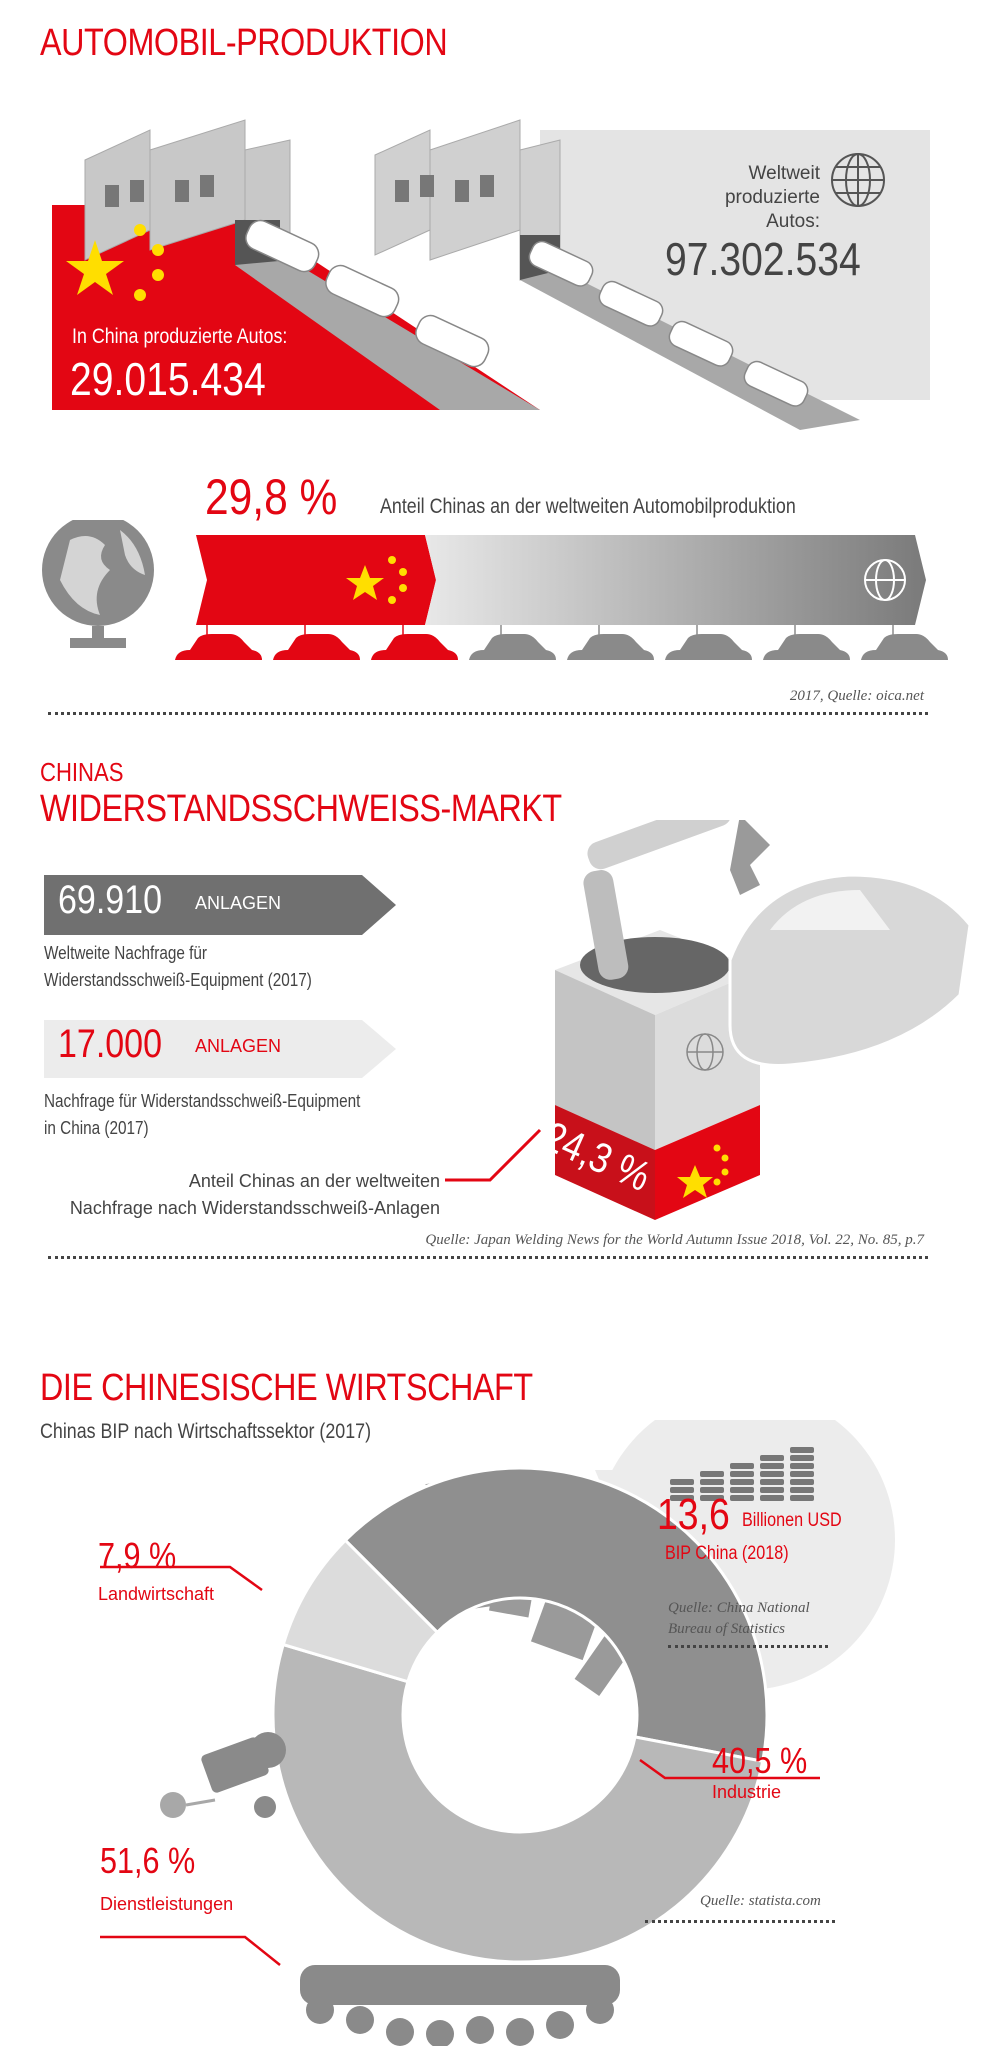  What do you see at coordinates (856, 696) in the screenshot?
I see `source-oica: 2017, Quelle: oica.net` at bounding box center [856, 696].